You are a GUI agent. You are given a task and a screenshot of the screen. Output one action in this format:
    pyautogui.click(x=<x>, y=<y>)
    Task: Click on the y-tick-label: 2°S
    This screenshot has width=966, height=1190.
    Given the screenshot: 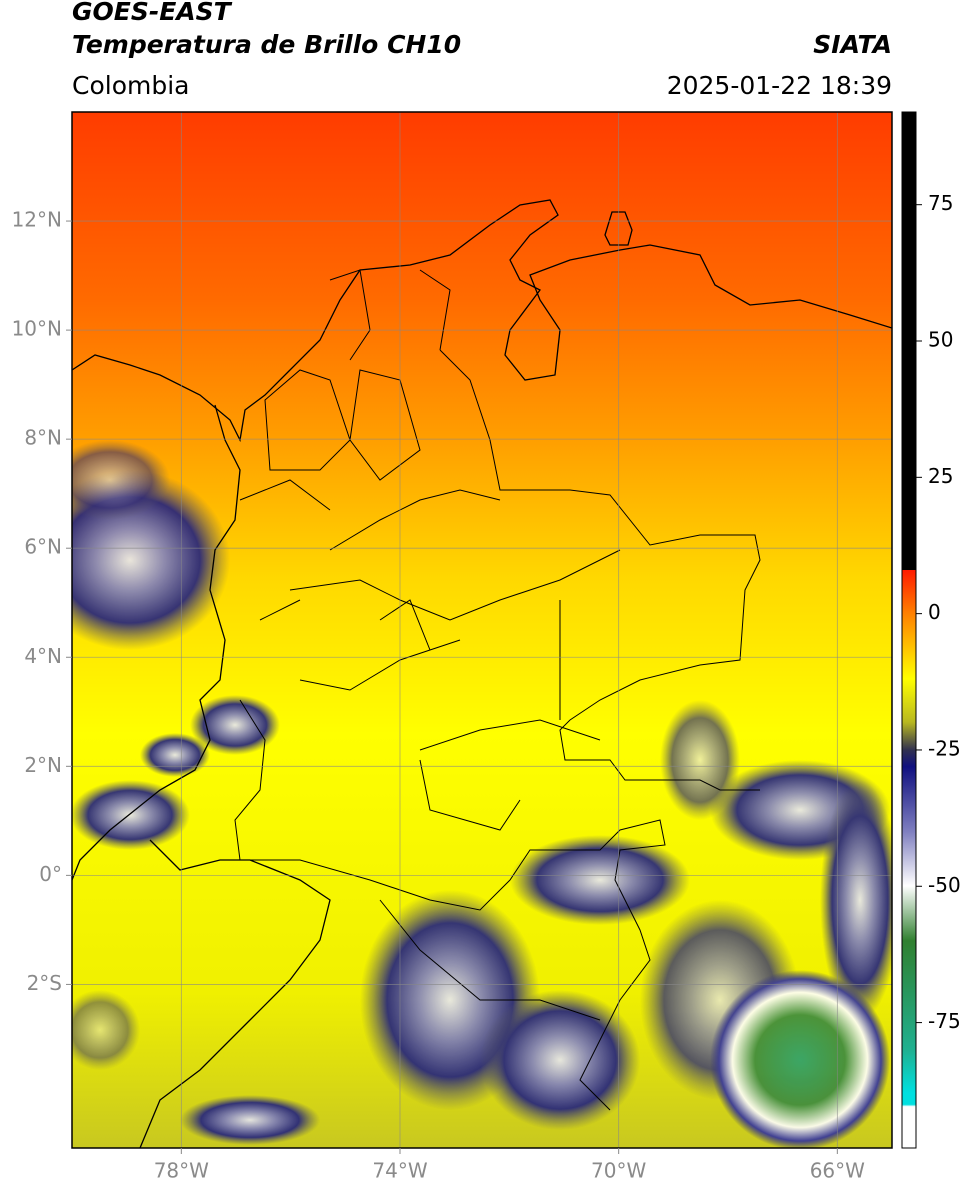 What is the action you would take?
    pyautogui.click(x=44, y=983)
    